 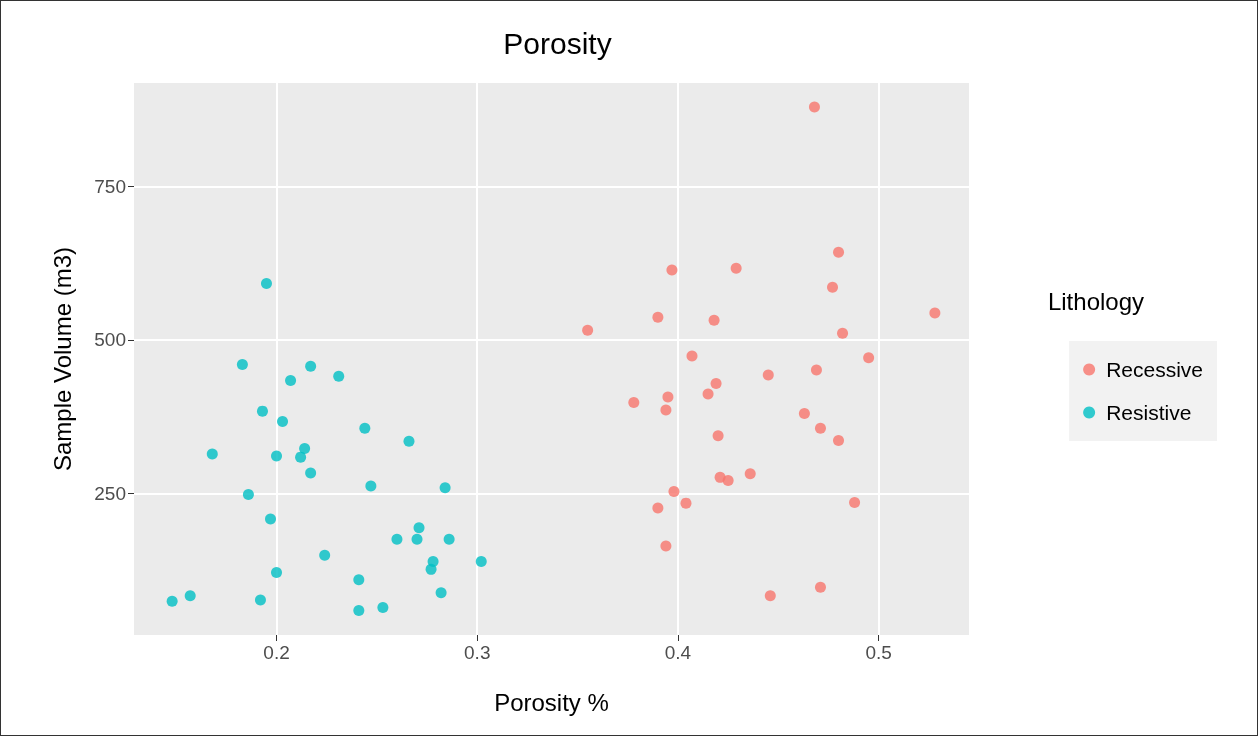 I want to click on legend-title: Lithology, so click(x=1096, y=301).